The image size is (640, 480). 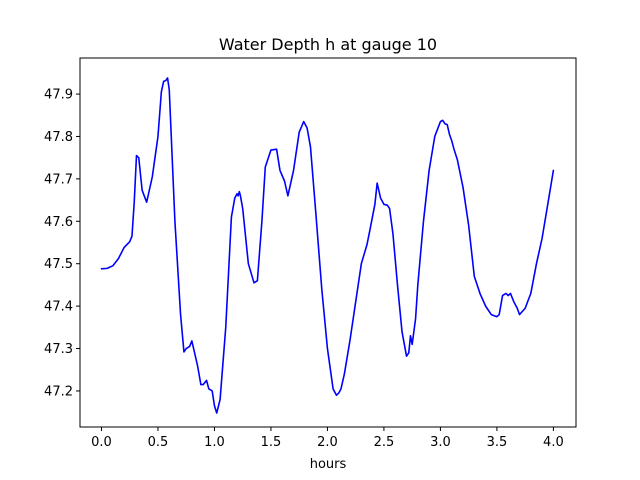 I want to click on y-tick-label: 47.5, so click(x=58, y=264).